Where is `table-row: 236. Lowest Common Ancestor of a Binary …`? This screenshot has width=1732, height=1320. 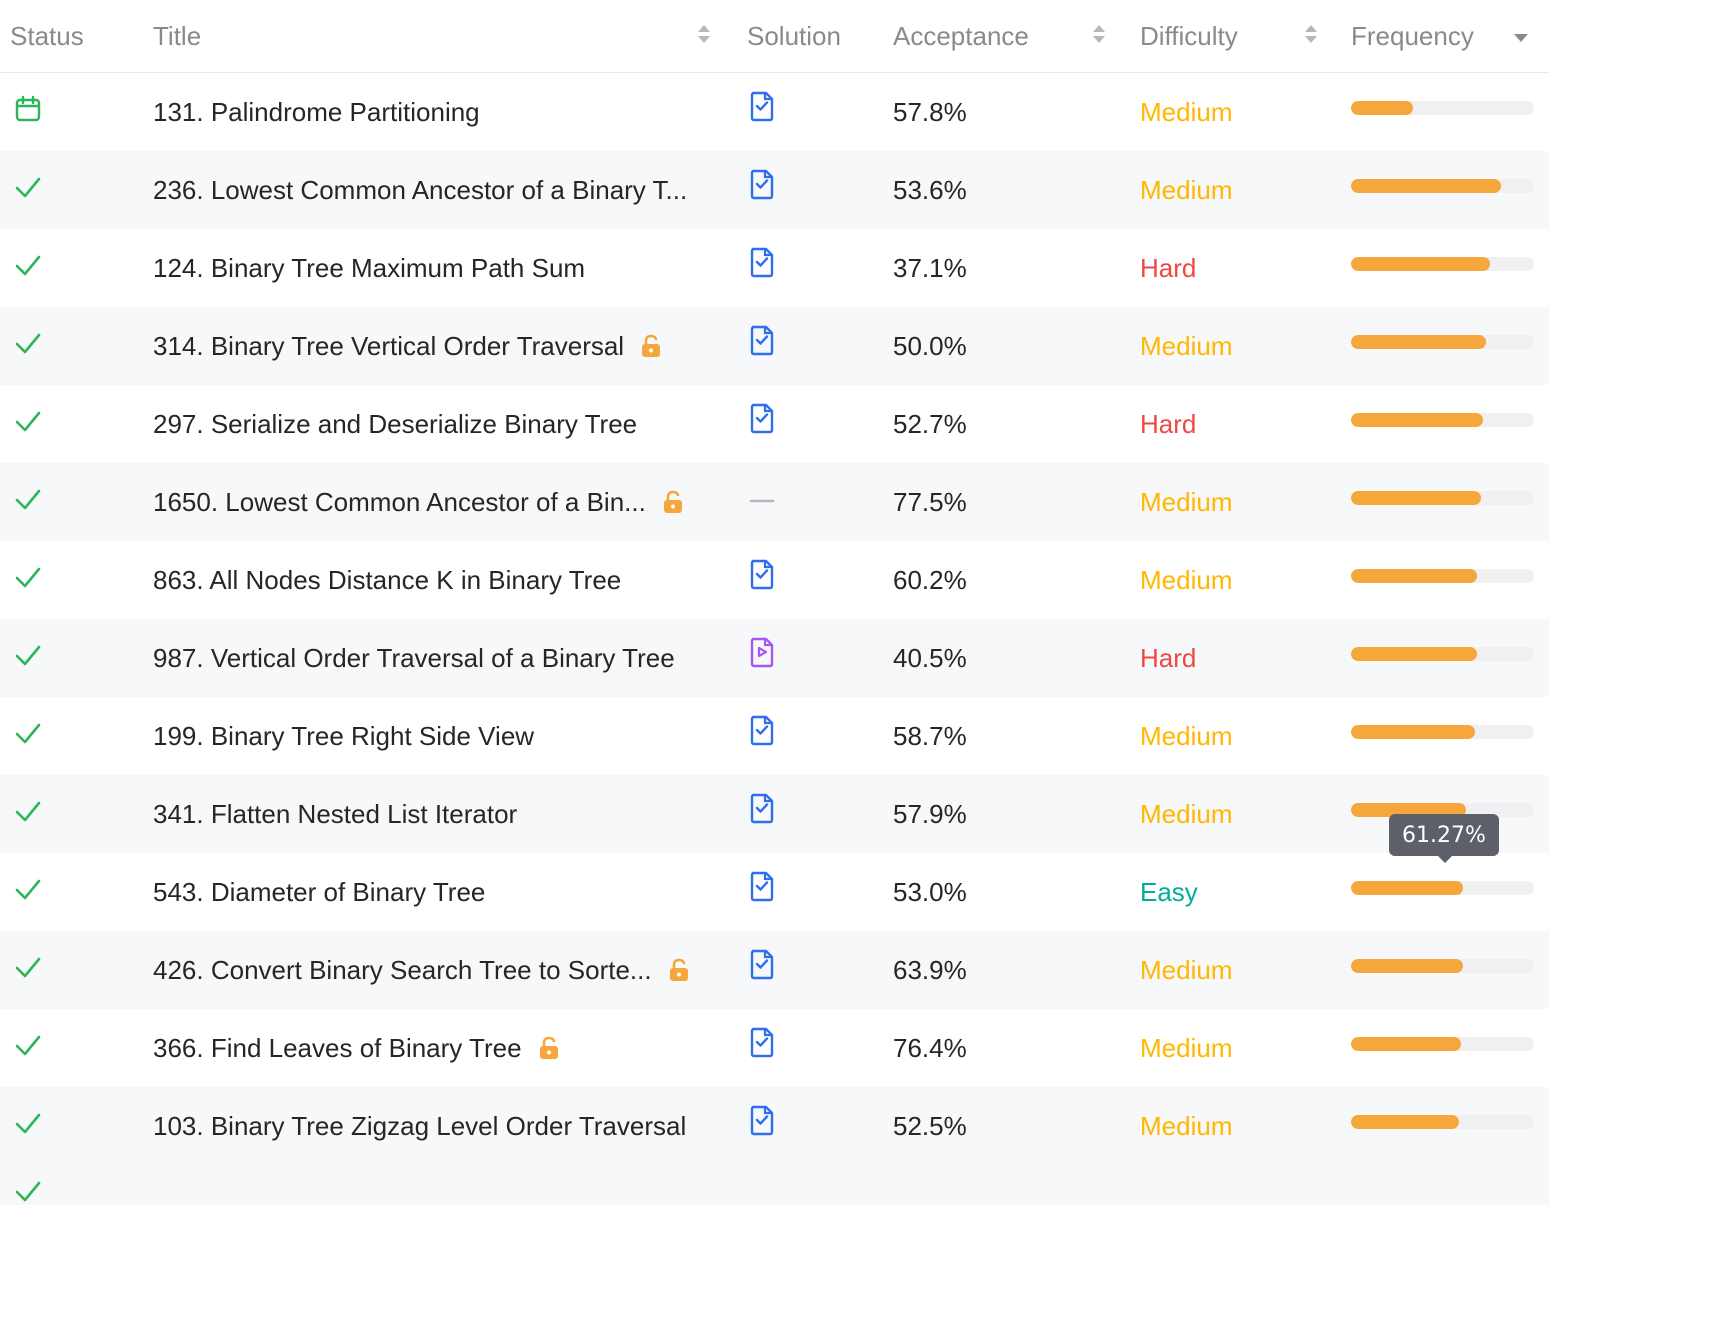 table-row: 236. Lowest Common Ancestor of a Binary … is located at coordinates (774, 190).